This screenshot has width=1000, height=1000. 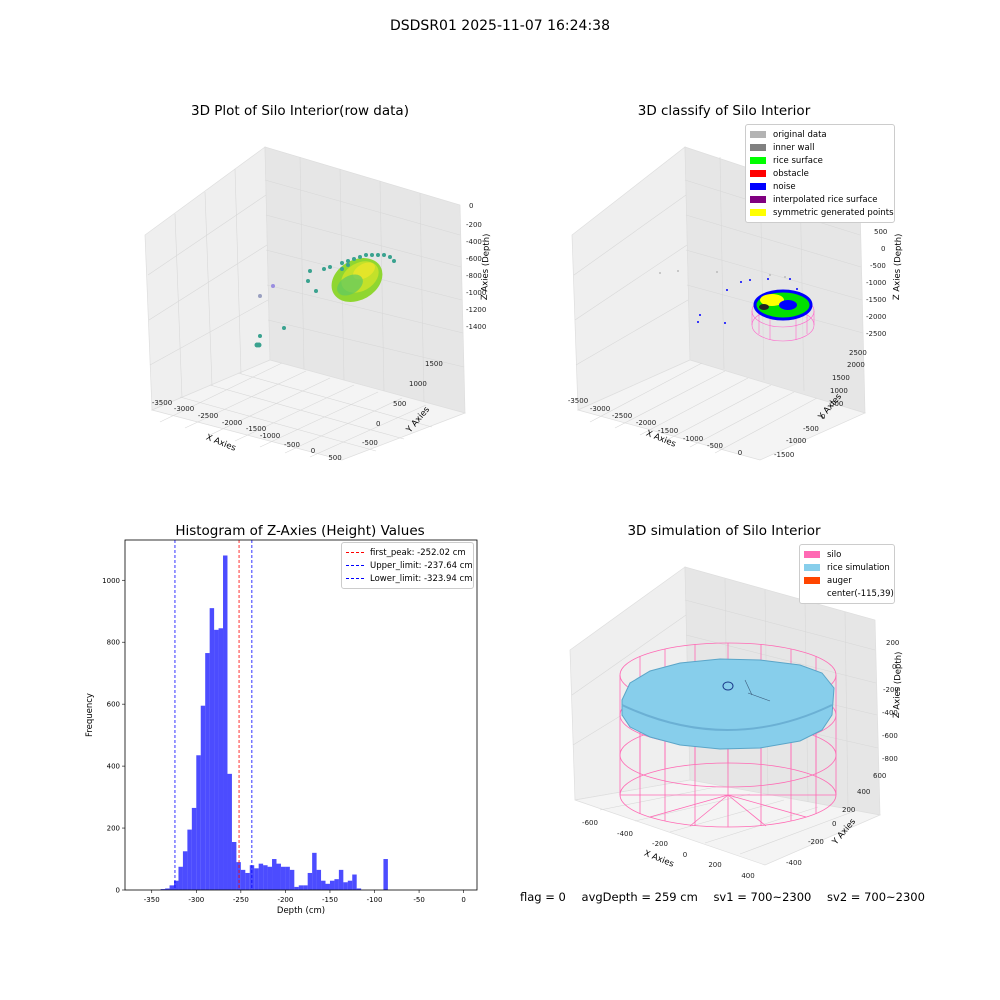 I want to click on rice-simulation-surface, so click(x=728, y=704).